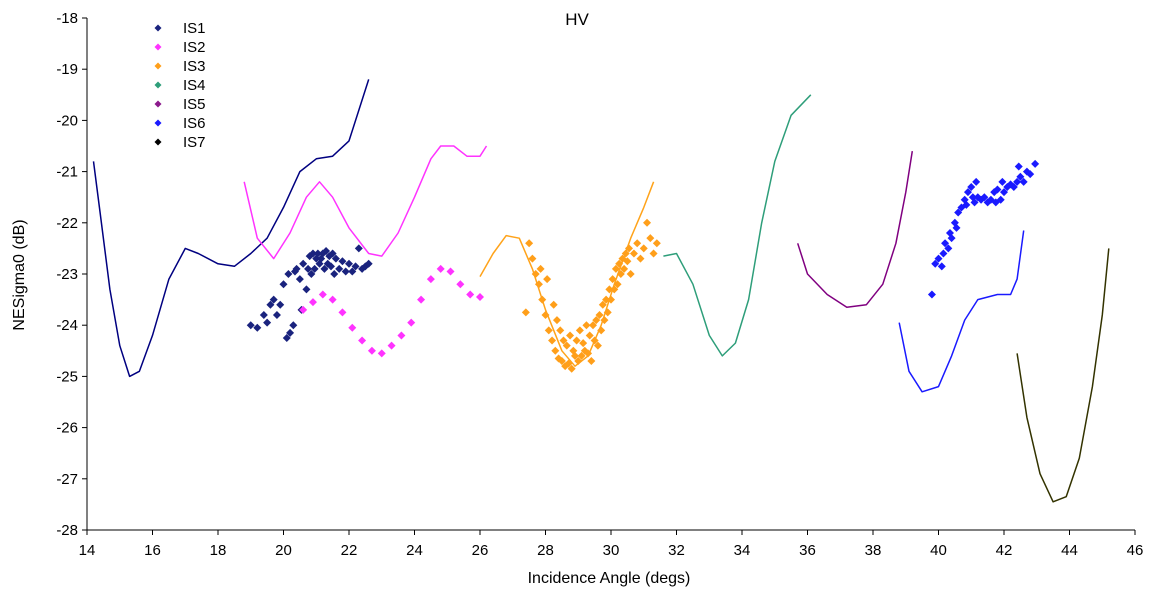 This screenshot has width=1157, height=592. What do you see at coordinates (67, 530) in the screenshot?
I see `y-tick-label: -28` at bounding box center [67, 530].